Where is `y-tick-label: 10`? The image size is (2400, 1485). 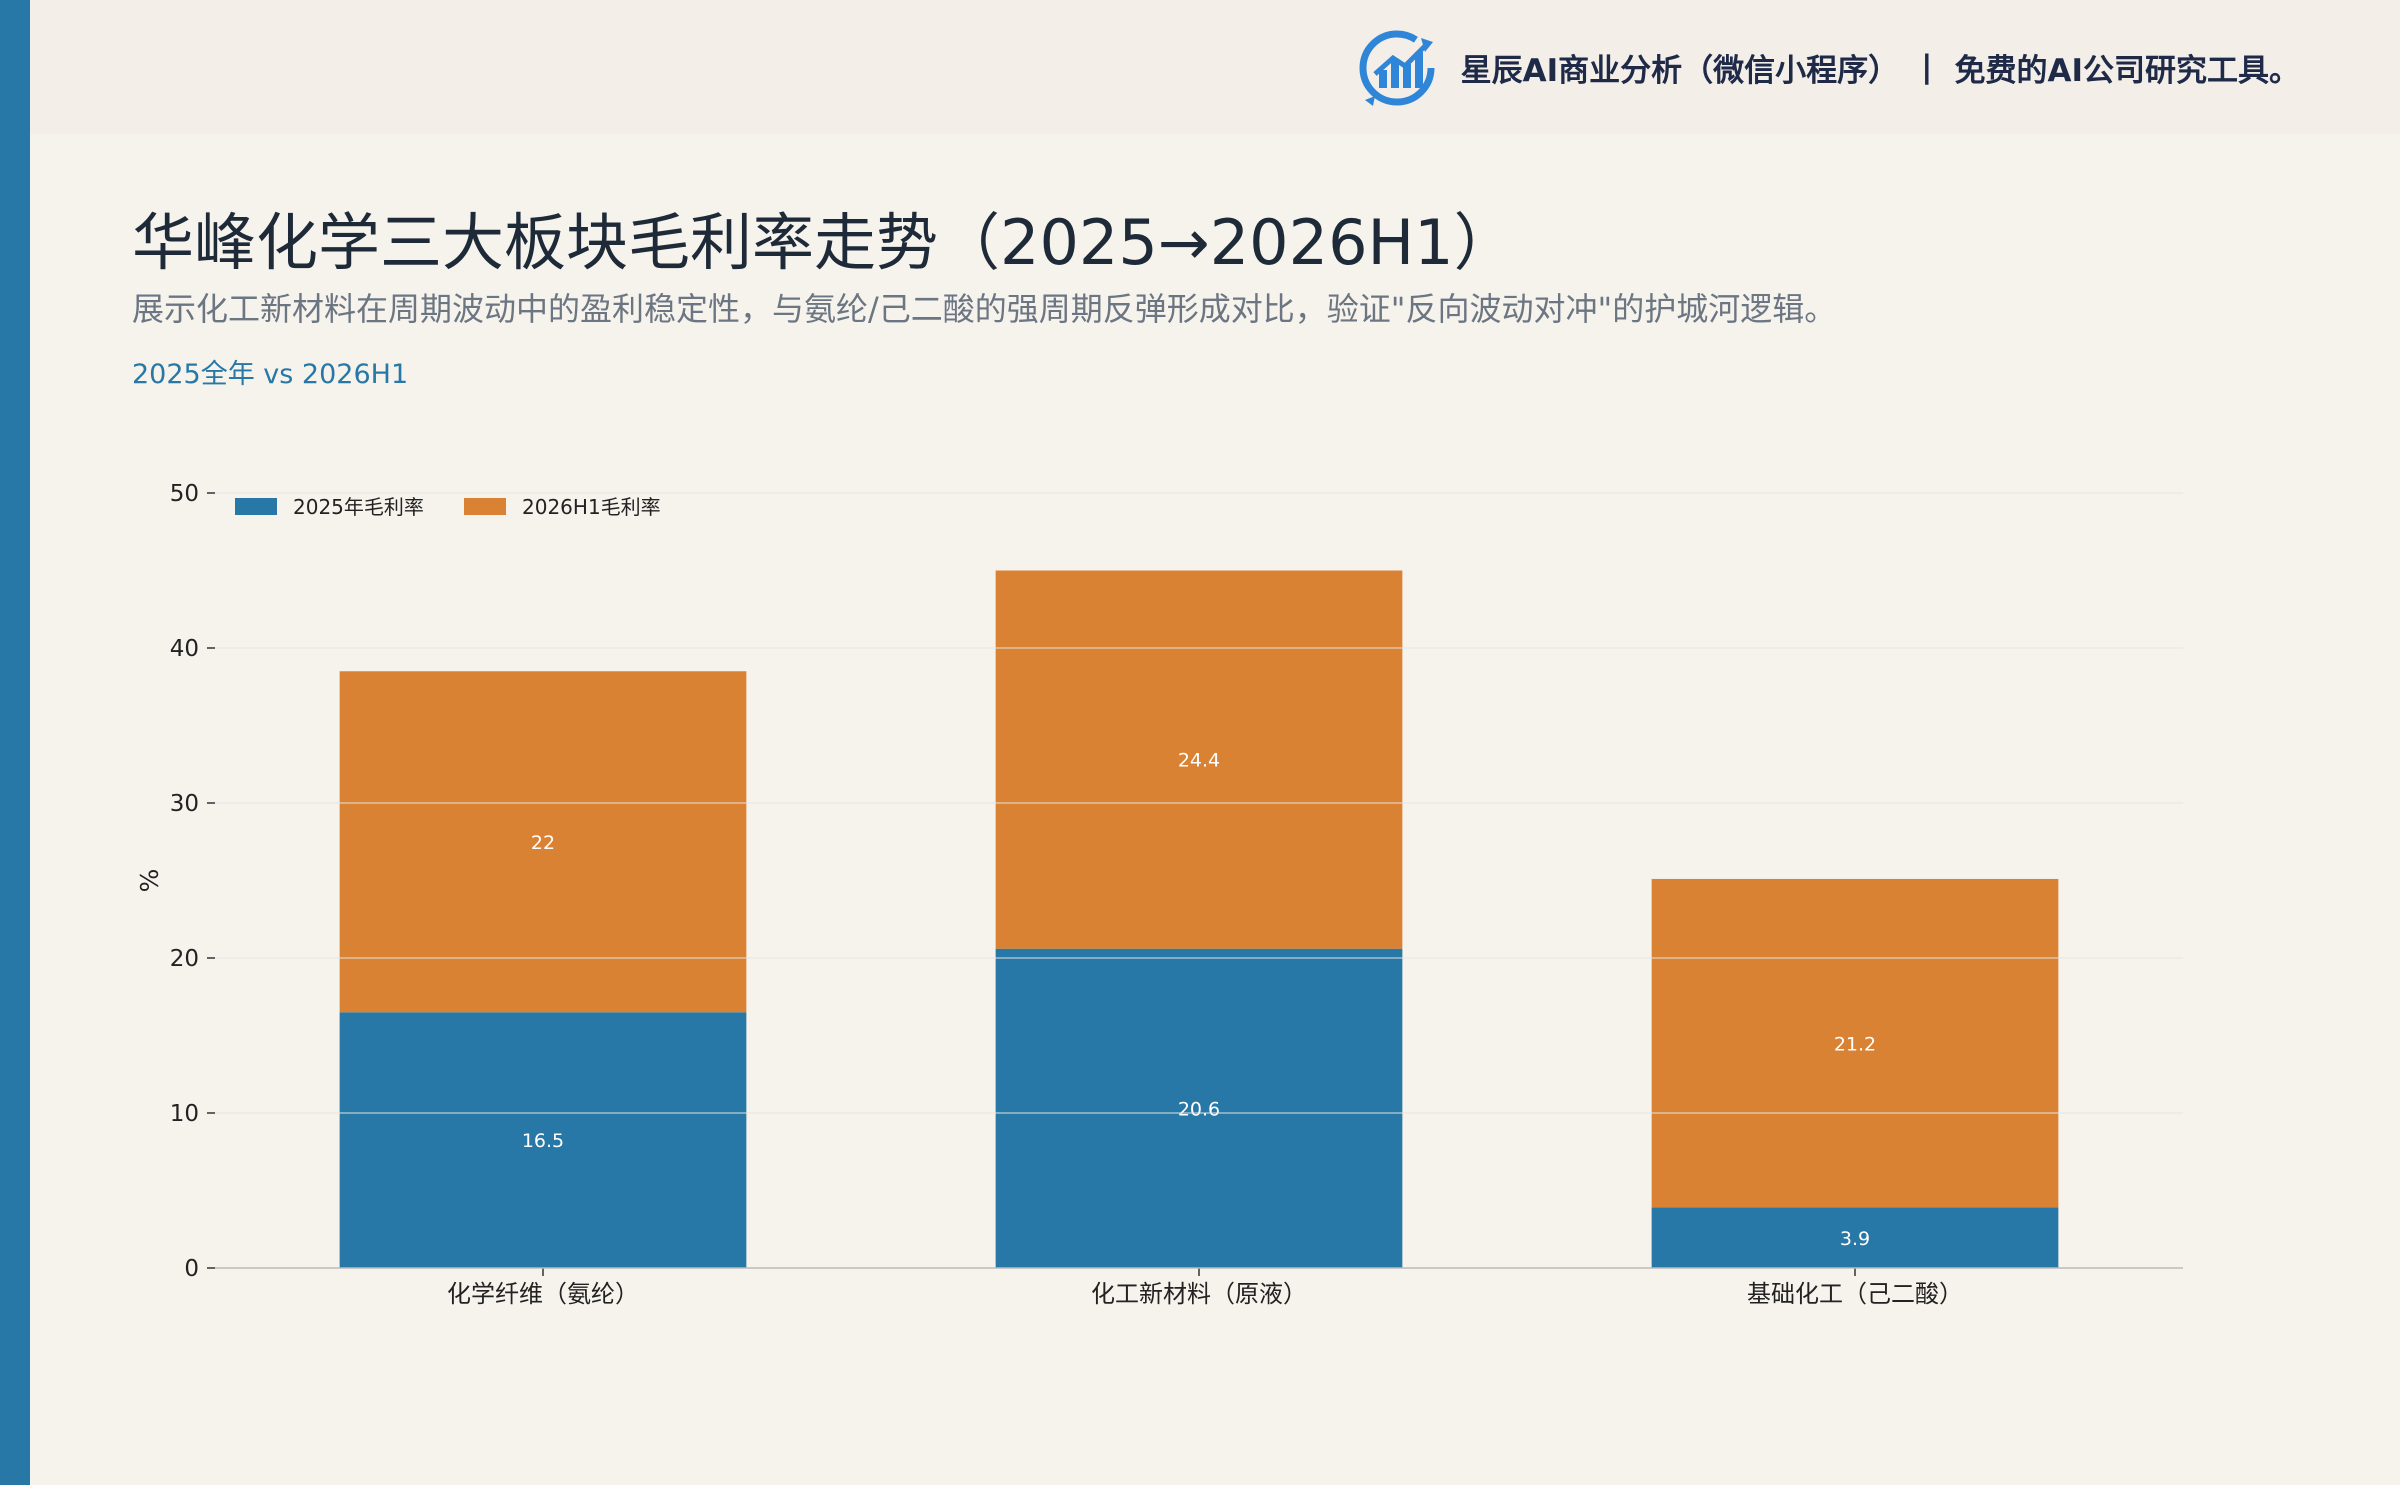 y-tick-label: 10 is located at coordinates (184, 1114).